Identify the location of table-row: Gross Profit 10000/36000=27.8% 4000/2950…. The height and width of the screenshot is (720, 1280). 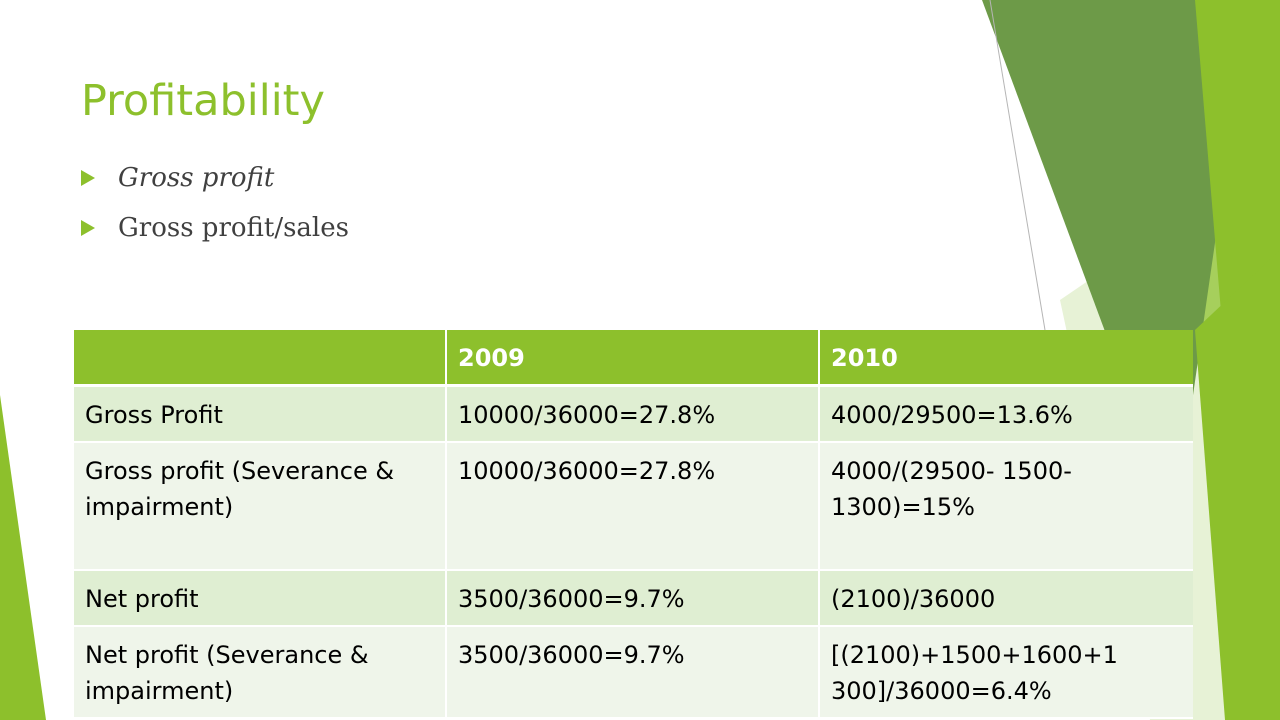
(633, 414).